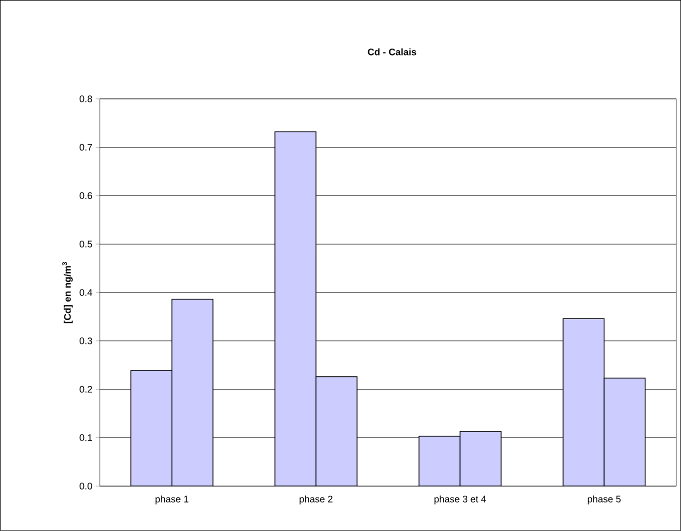  What do you see at coordinates (86, 244) in the screenshot?
I see `y-tick-label: 0.5` at bounding box center [86, 244].